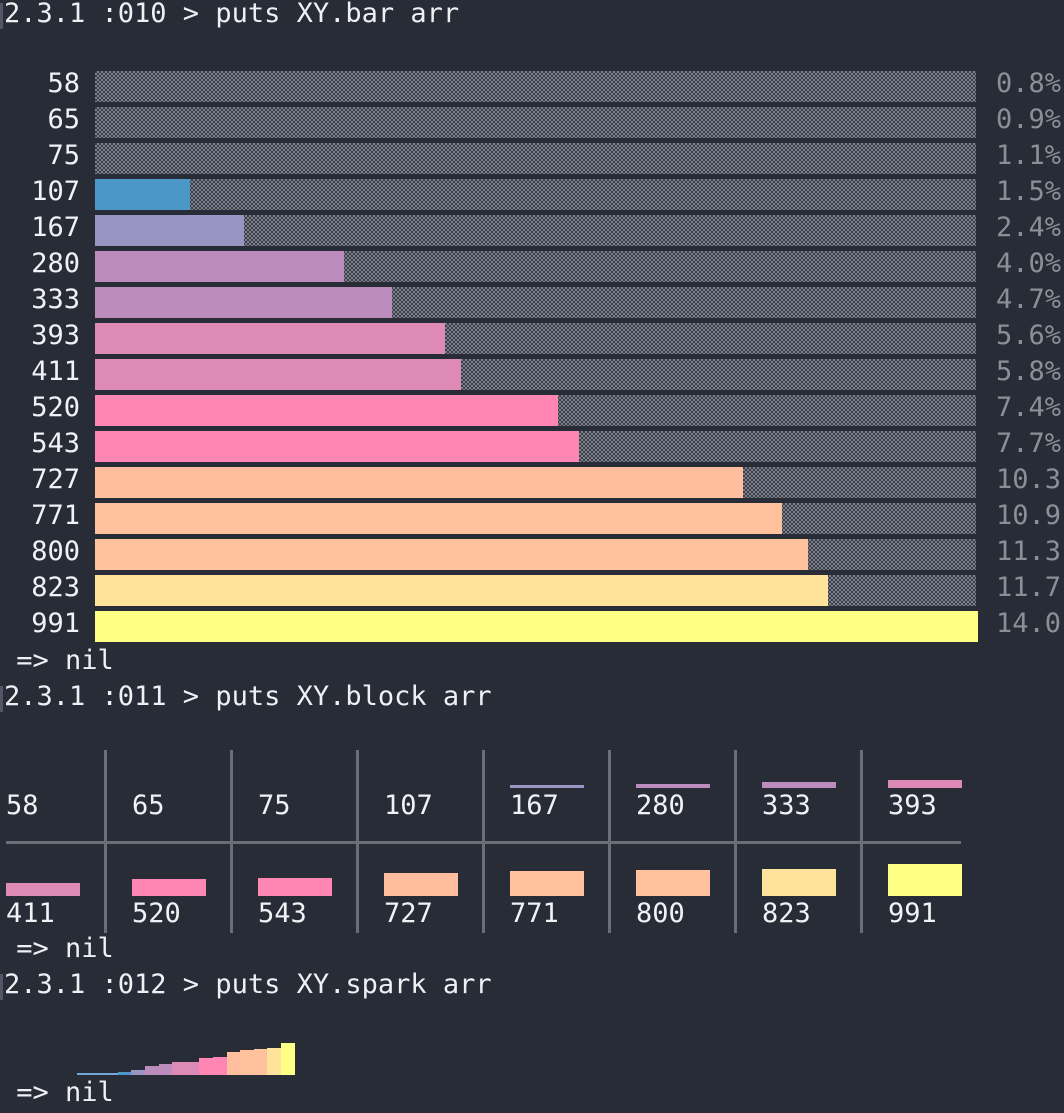 Image resolution: width=1064 pixels, height=1113 pixels. What do you see at coordinates (55, 443) in the screenshot?
I see `bar-label: 543` at bounding box center [55, 443].